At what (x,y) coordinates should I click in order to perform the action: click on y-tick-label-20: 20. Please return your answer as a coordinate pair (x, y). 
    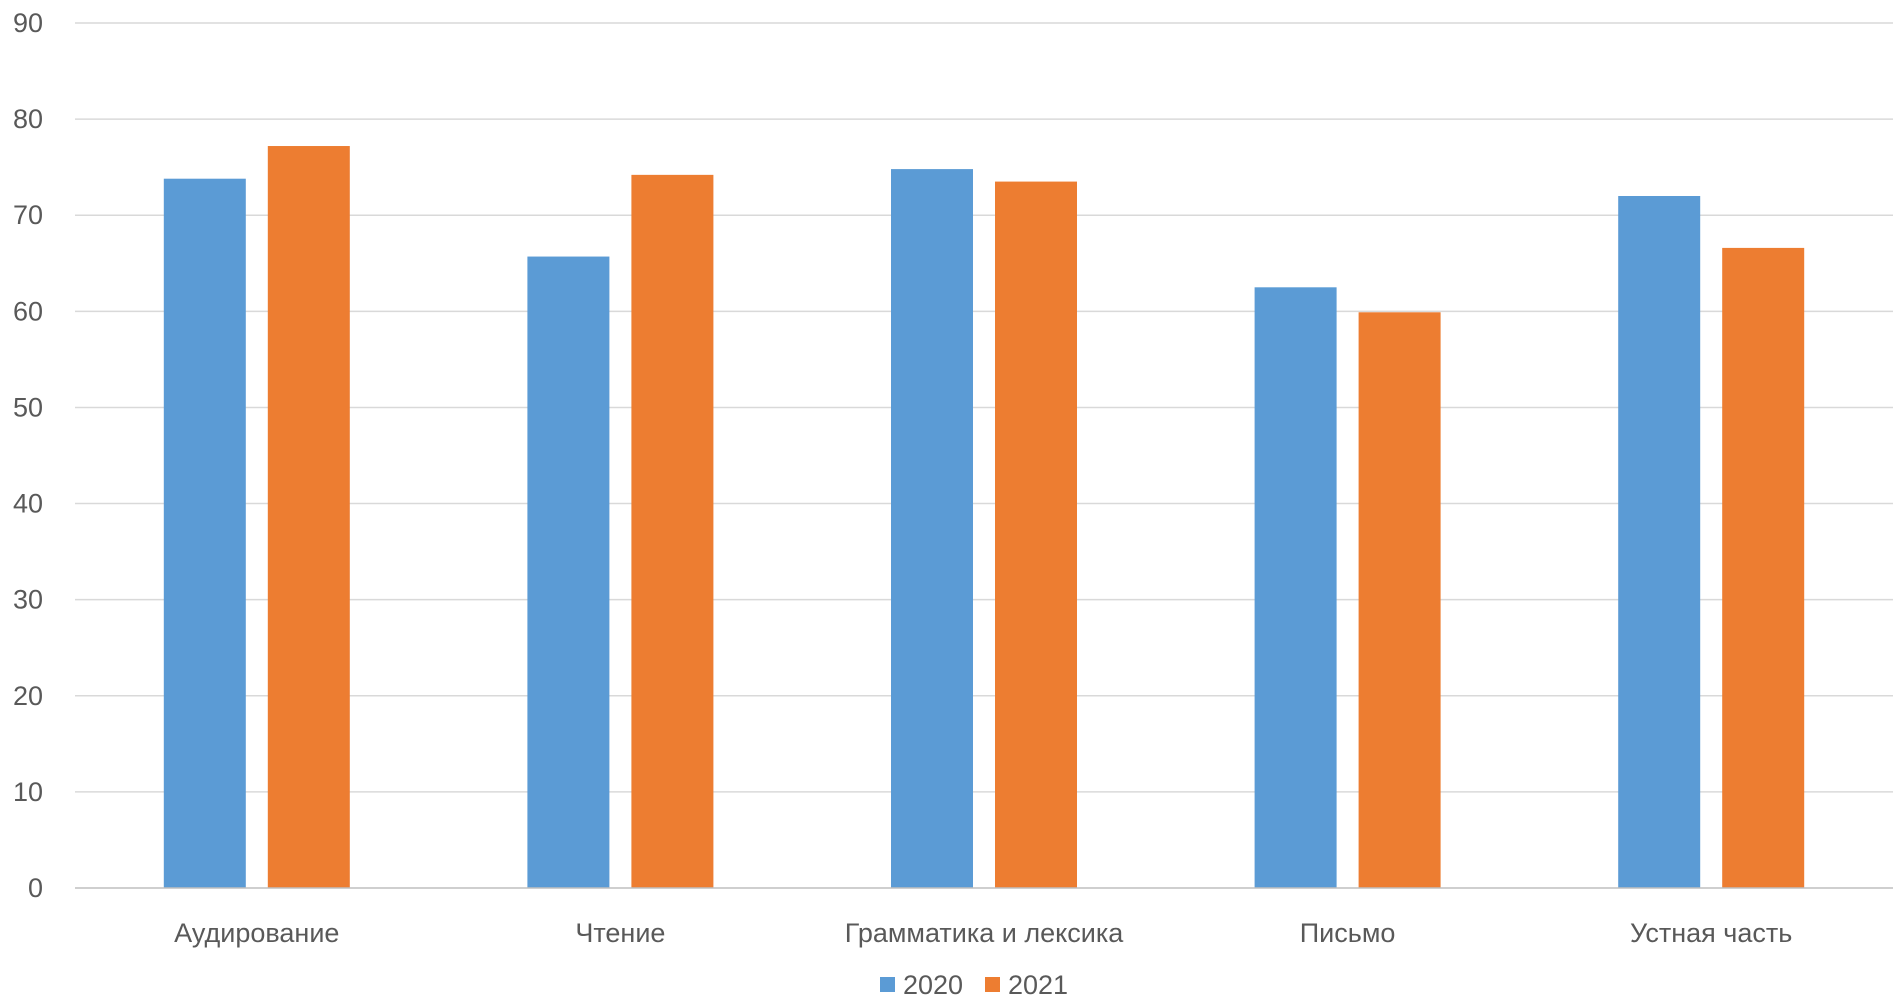
    Looking at the image, I should click on (28, 696).